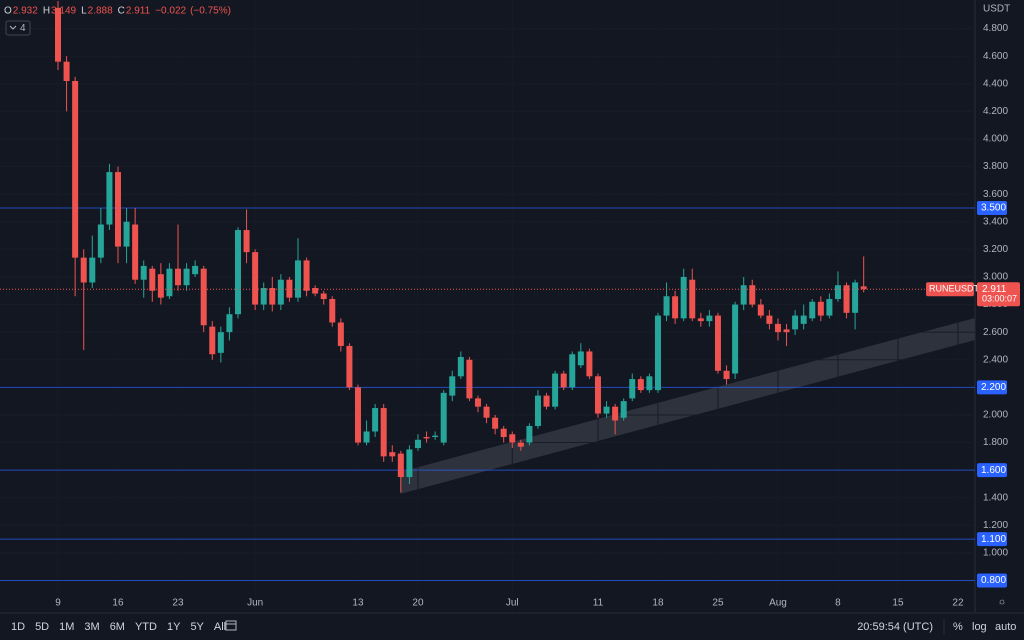 The image size is (1024, 640). Describe the element at coordinates (121, 11) in the screenshot. I see `ohlc-key: C` at that location.